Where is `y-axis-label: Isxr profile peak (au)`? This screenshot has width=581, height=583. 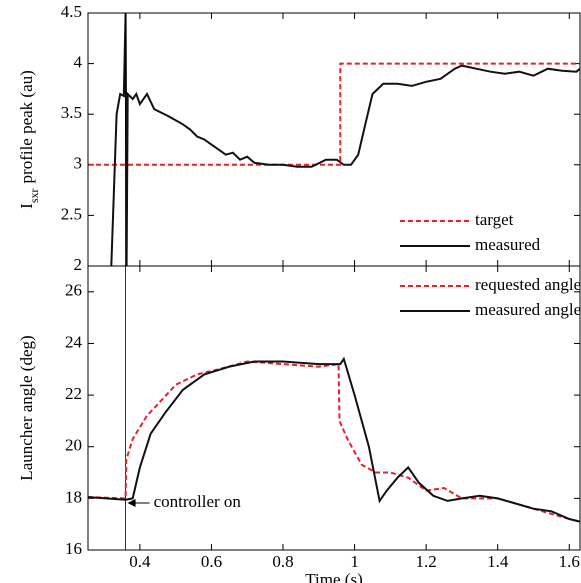
y-axis-label: Isxr profile peak (au) is located at coordinates (29, 139).